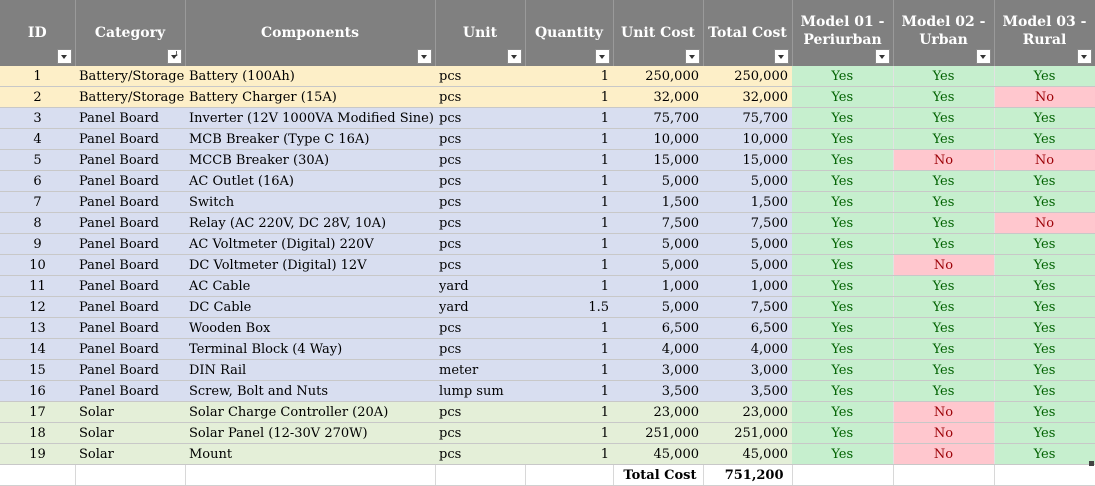  I want to click on cell-component: MCB Breaker (Type C 16A), so click(310, 139).